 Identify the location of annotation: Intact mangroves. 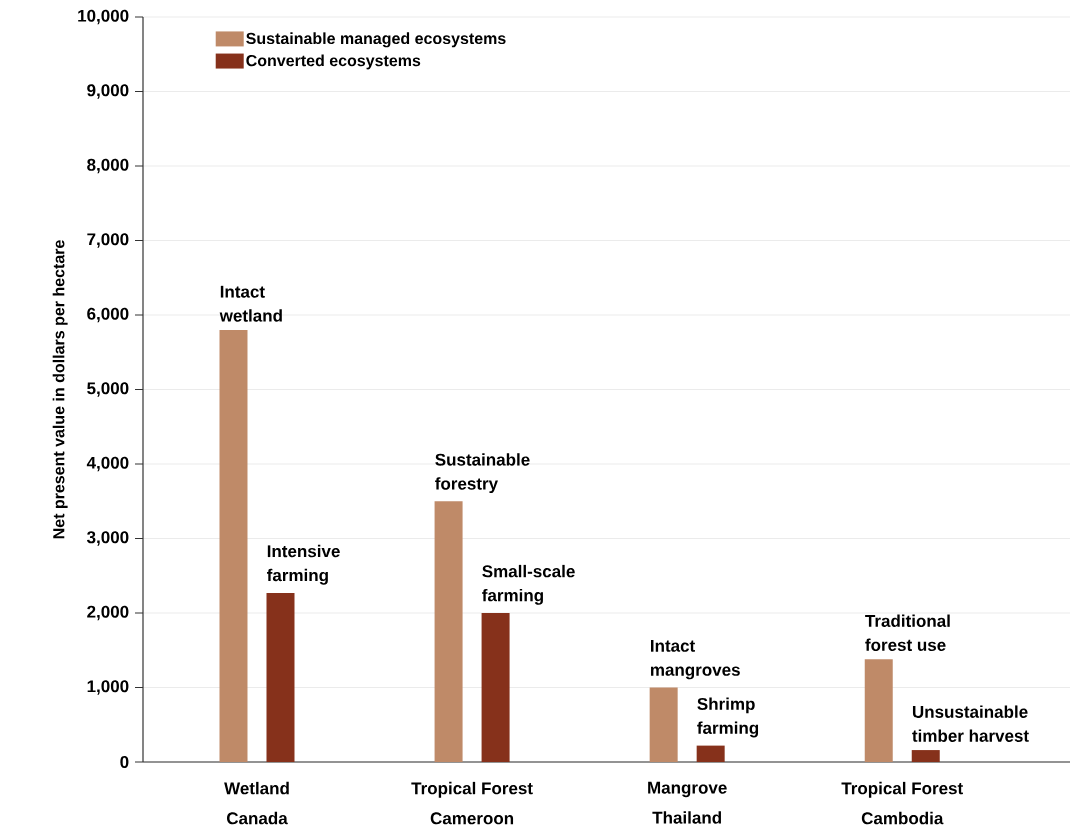
(695, 659).